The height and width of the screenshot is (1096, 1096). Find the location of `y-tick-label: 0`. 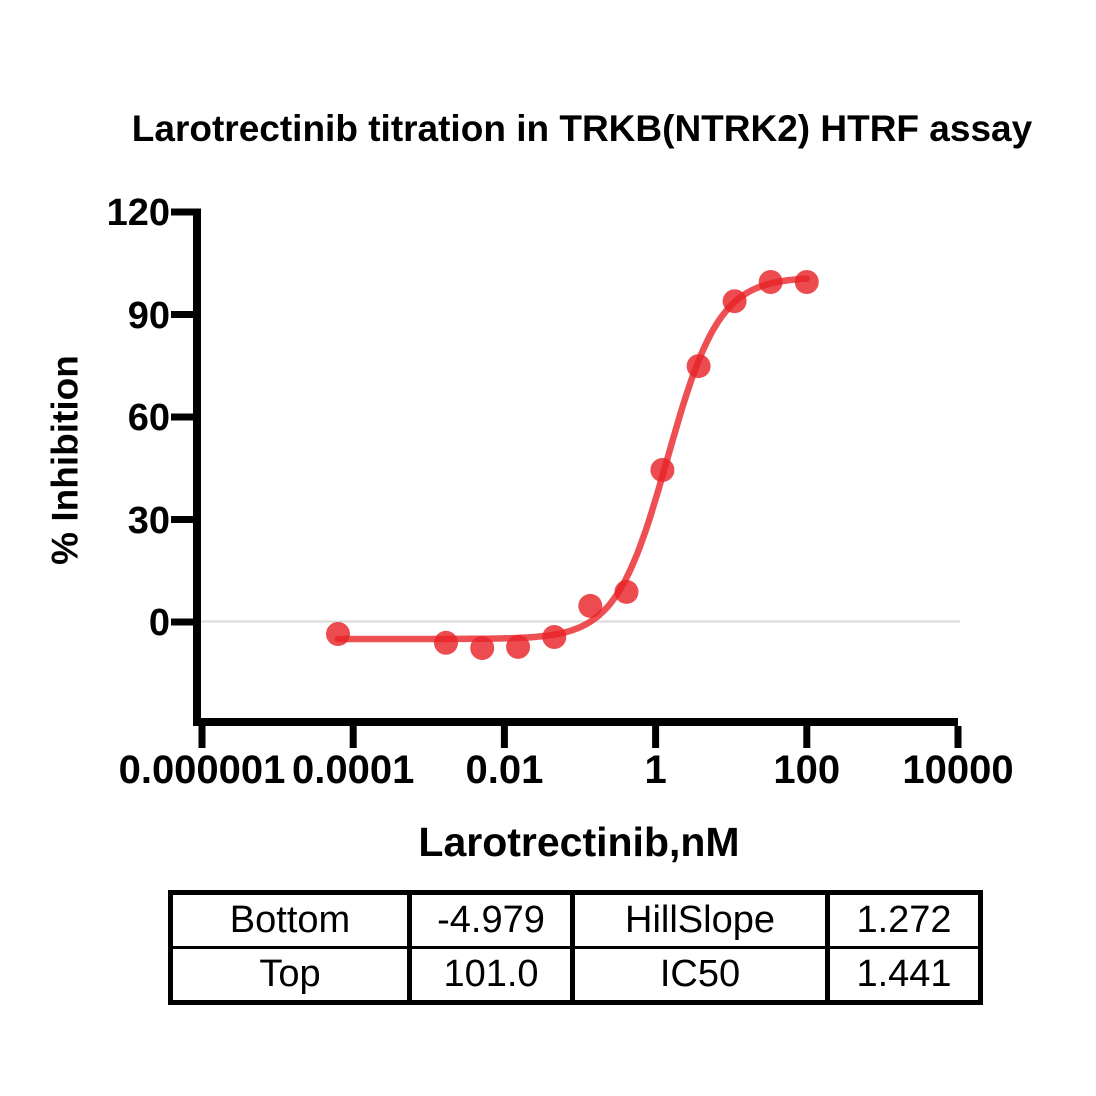

y-tick-label: 0 is located at coordinates (159, 623).